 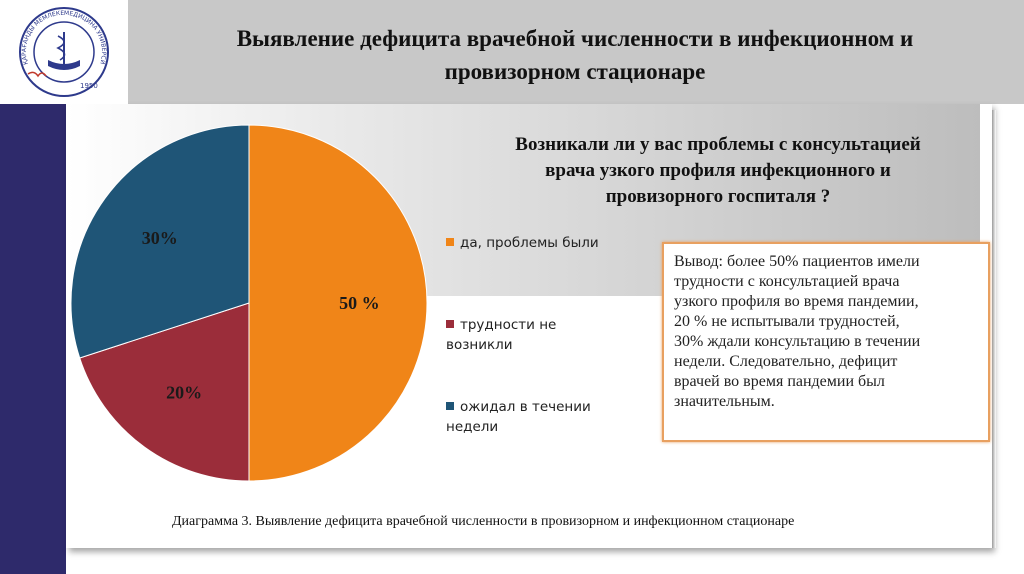 What do you see at coordinates (89, 86) in the screenshot?
I see `logo-year: 1950` at bounding box center [89, 86].